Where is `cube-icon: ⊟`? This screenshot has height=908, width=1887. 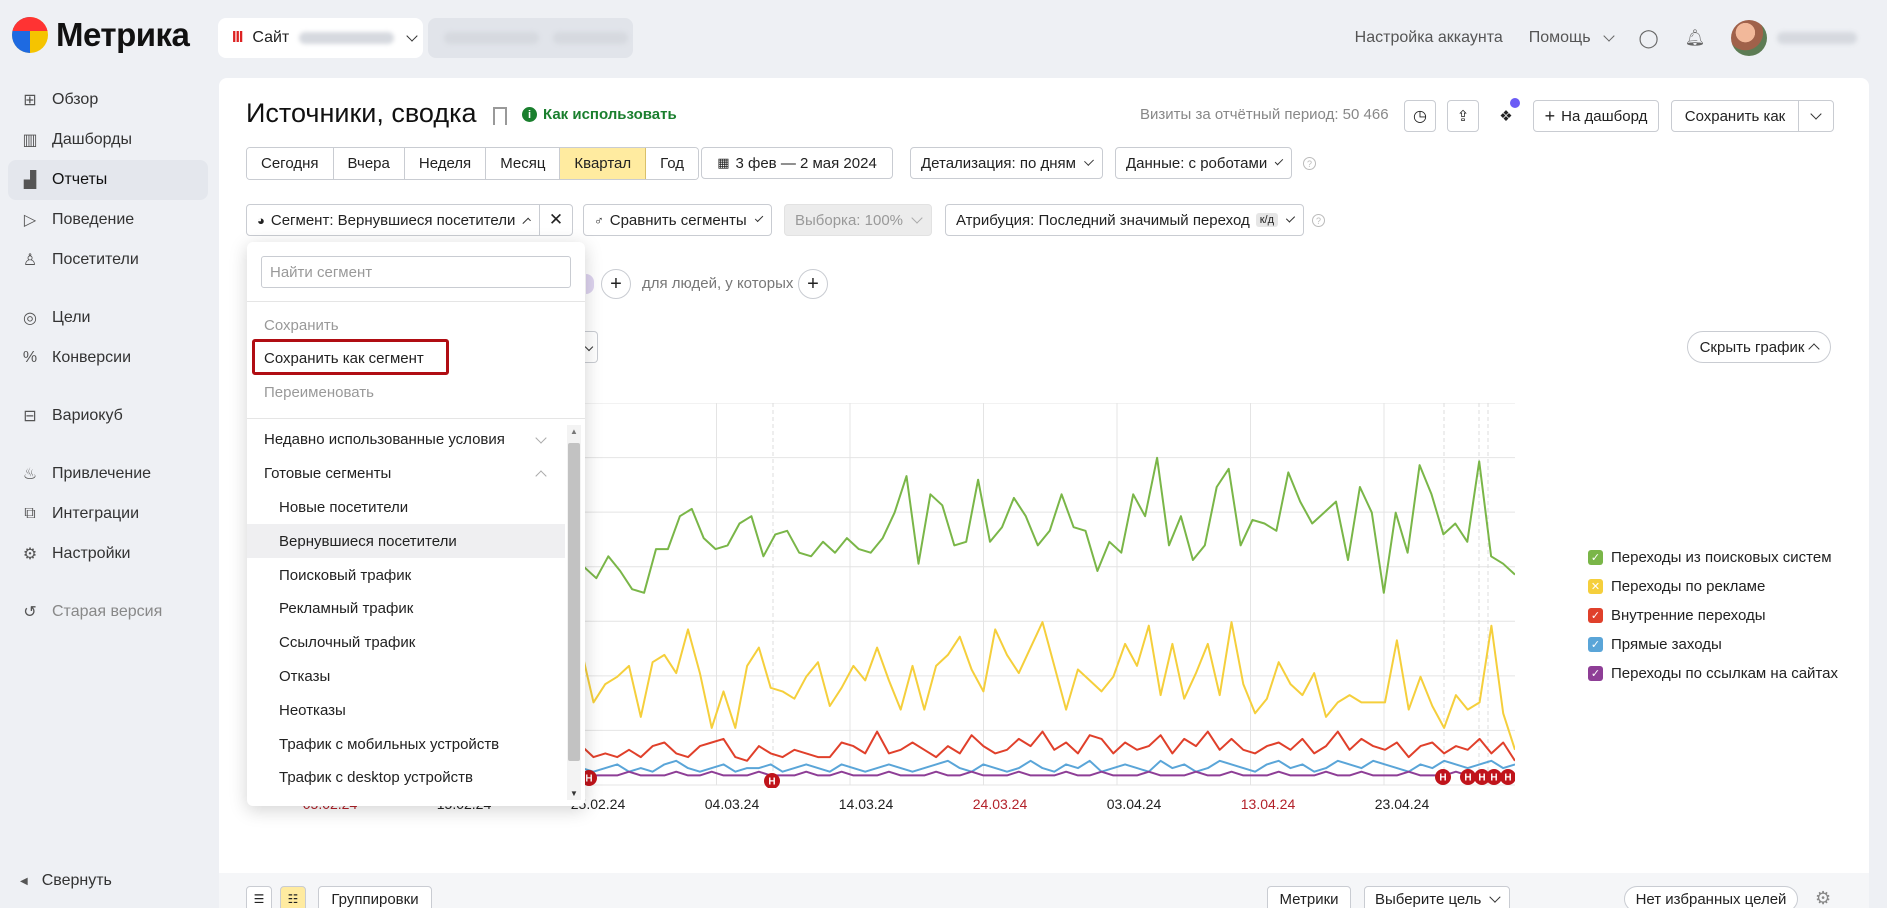 cube-icon: ⊟ is located at coordinates (30, 416).